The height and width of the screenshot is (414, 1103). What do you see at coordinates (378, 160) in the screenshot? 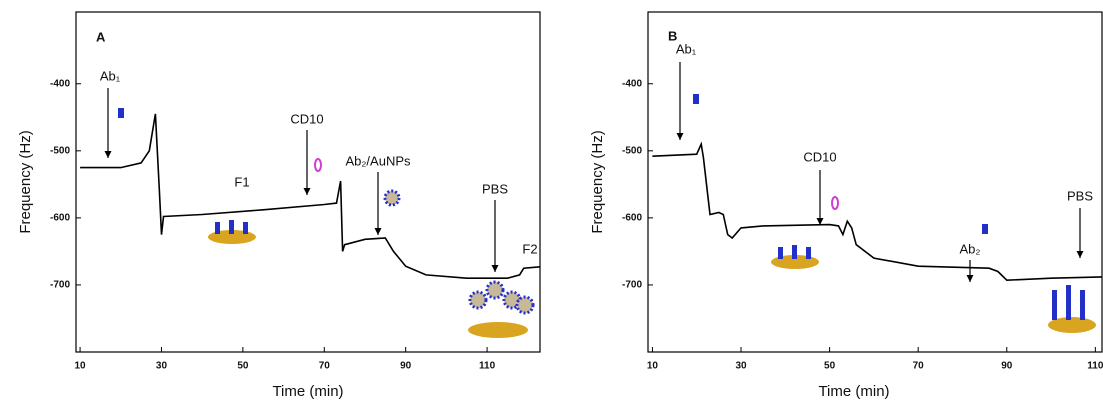
I see `annotation: Ab₂/AuNPs` at bounding box center [378, 160].